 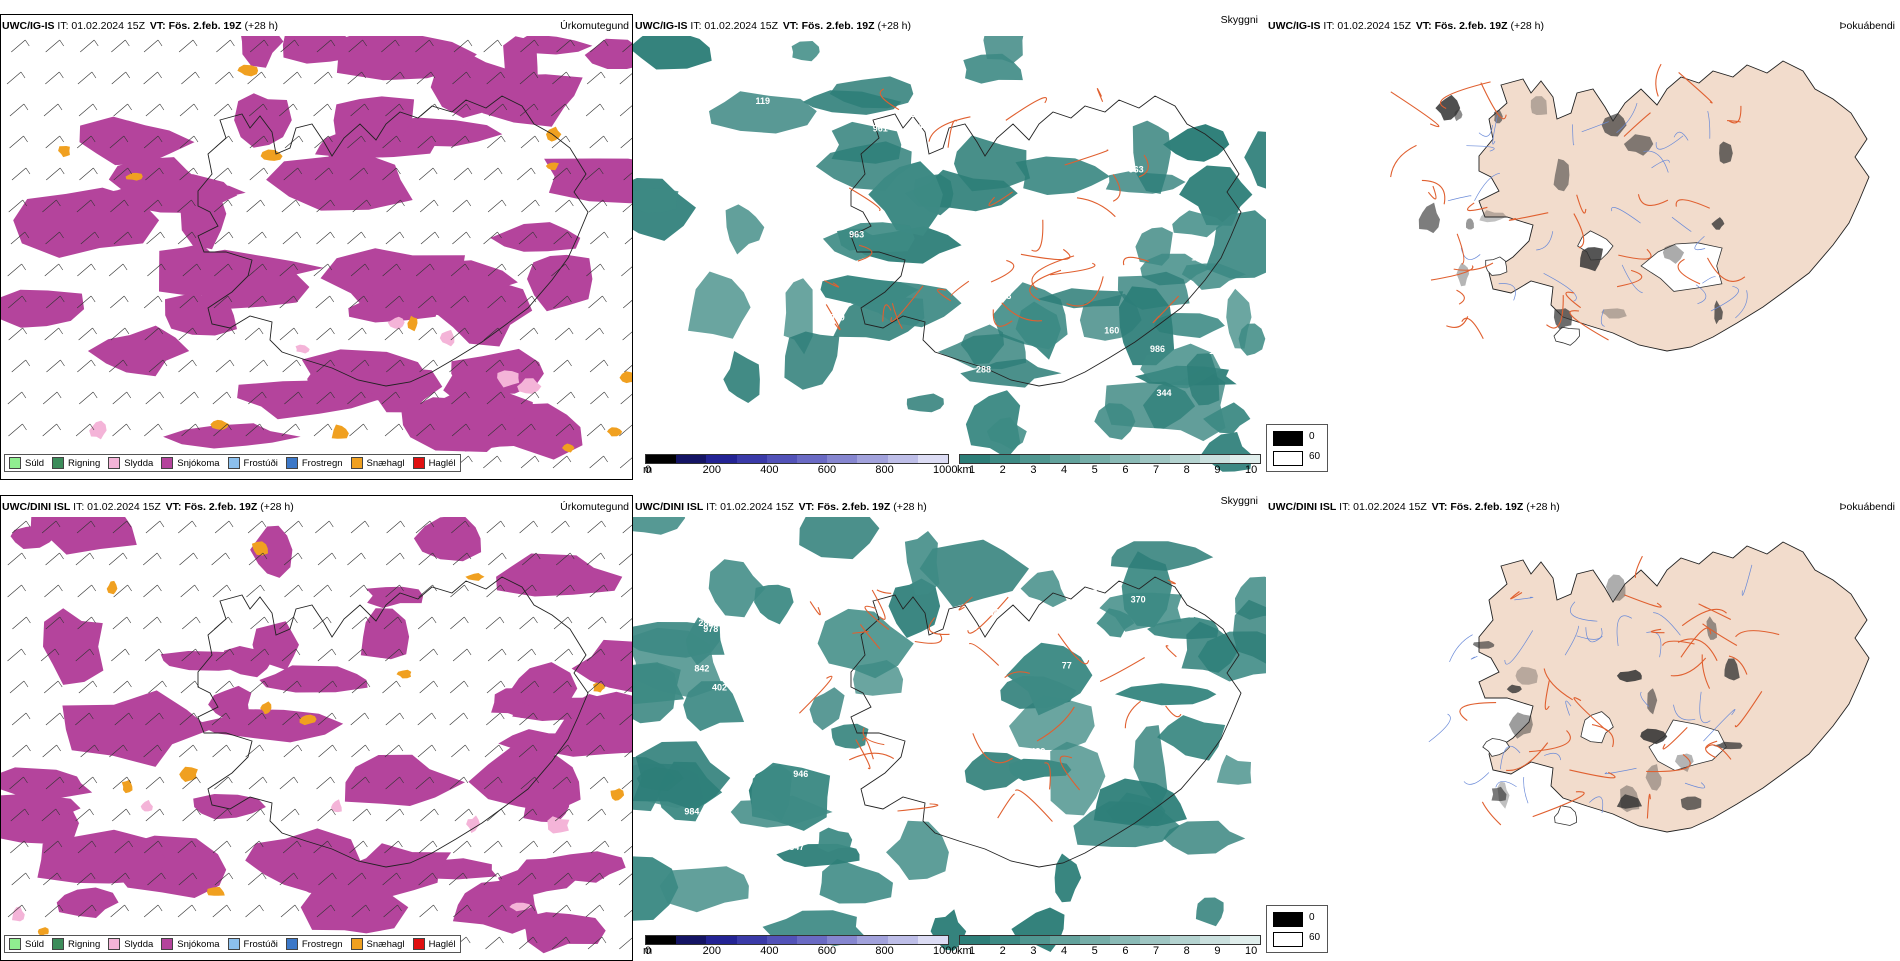 What do you see at coordinates (1067, 665) in the screenshot?
I see `visibility-value-label: 77` at bounding box center [1067, 665].